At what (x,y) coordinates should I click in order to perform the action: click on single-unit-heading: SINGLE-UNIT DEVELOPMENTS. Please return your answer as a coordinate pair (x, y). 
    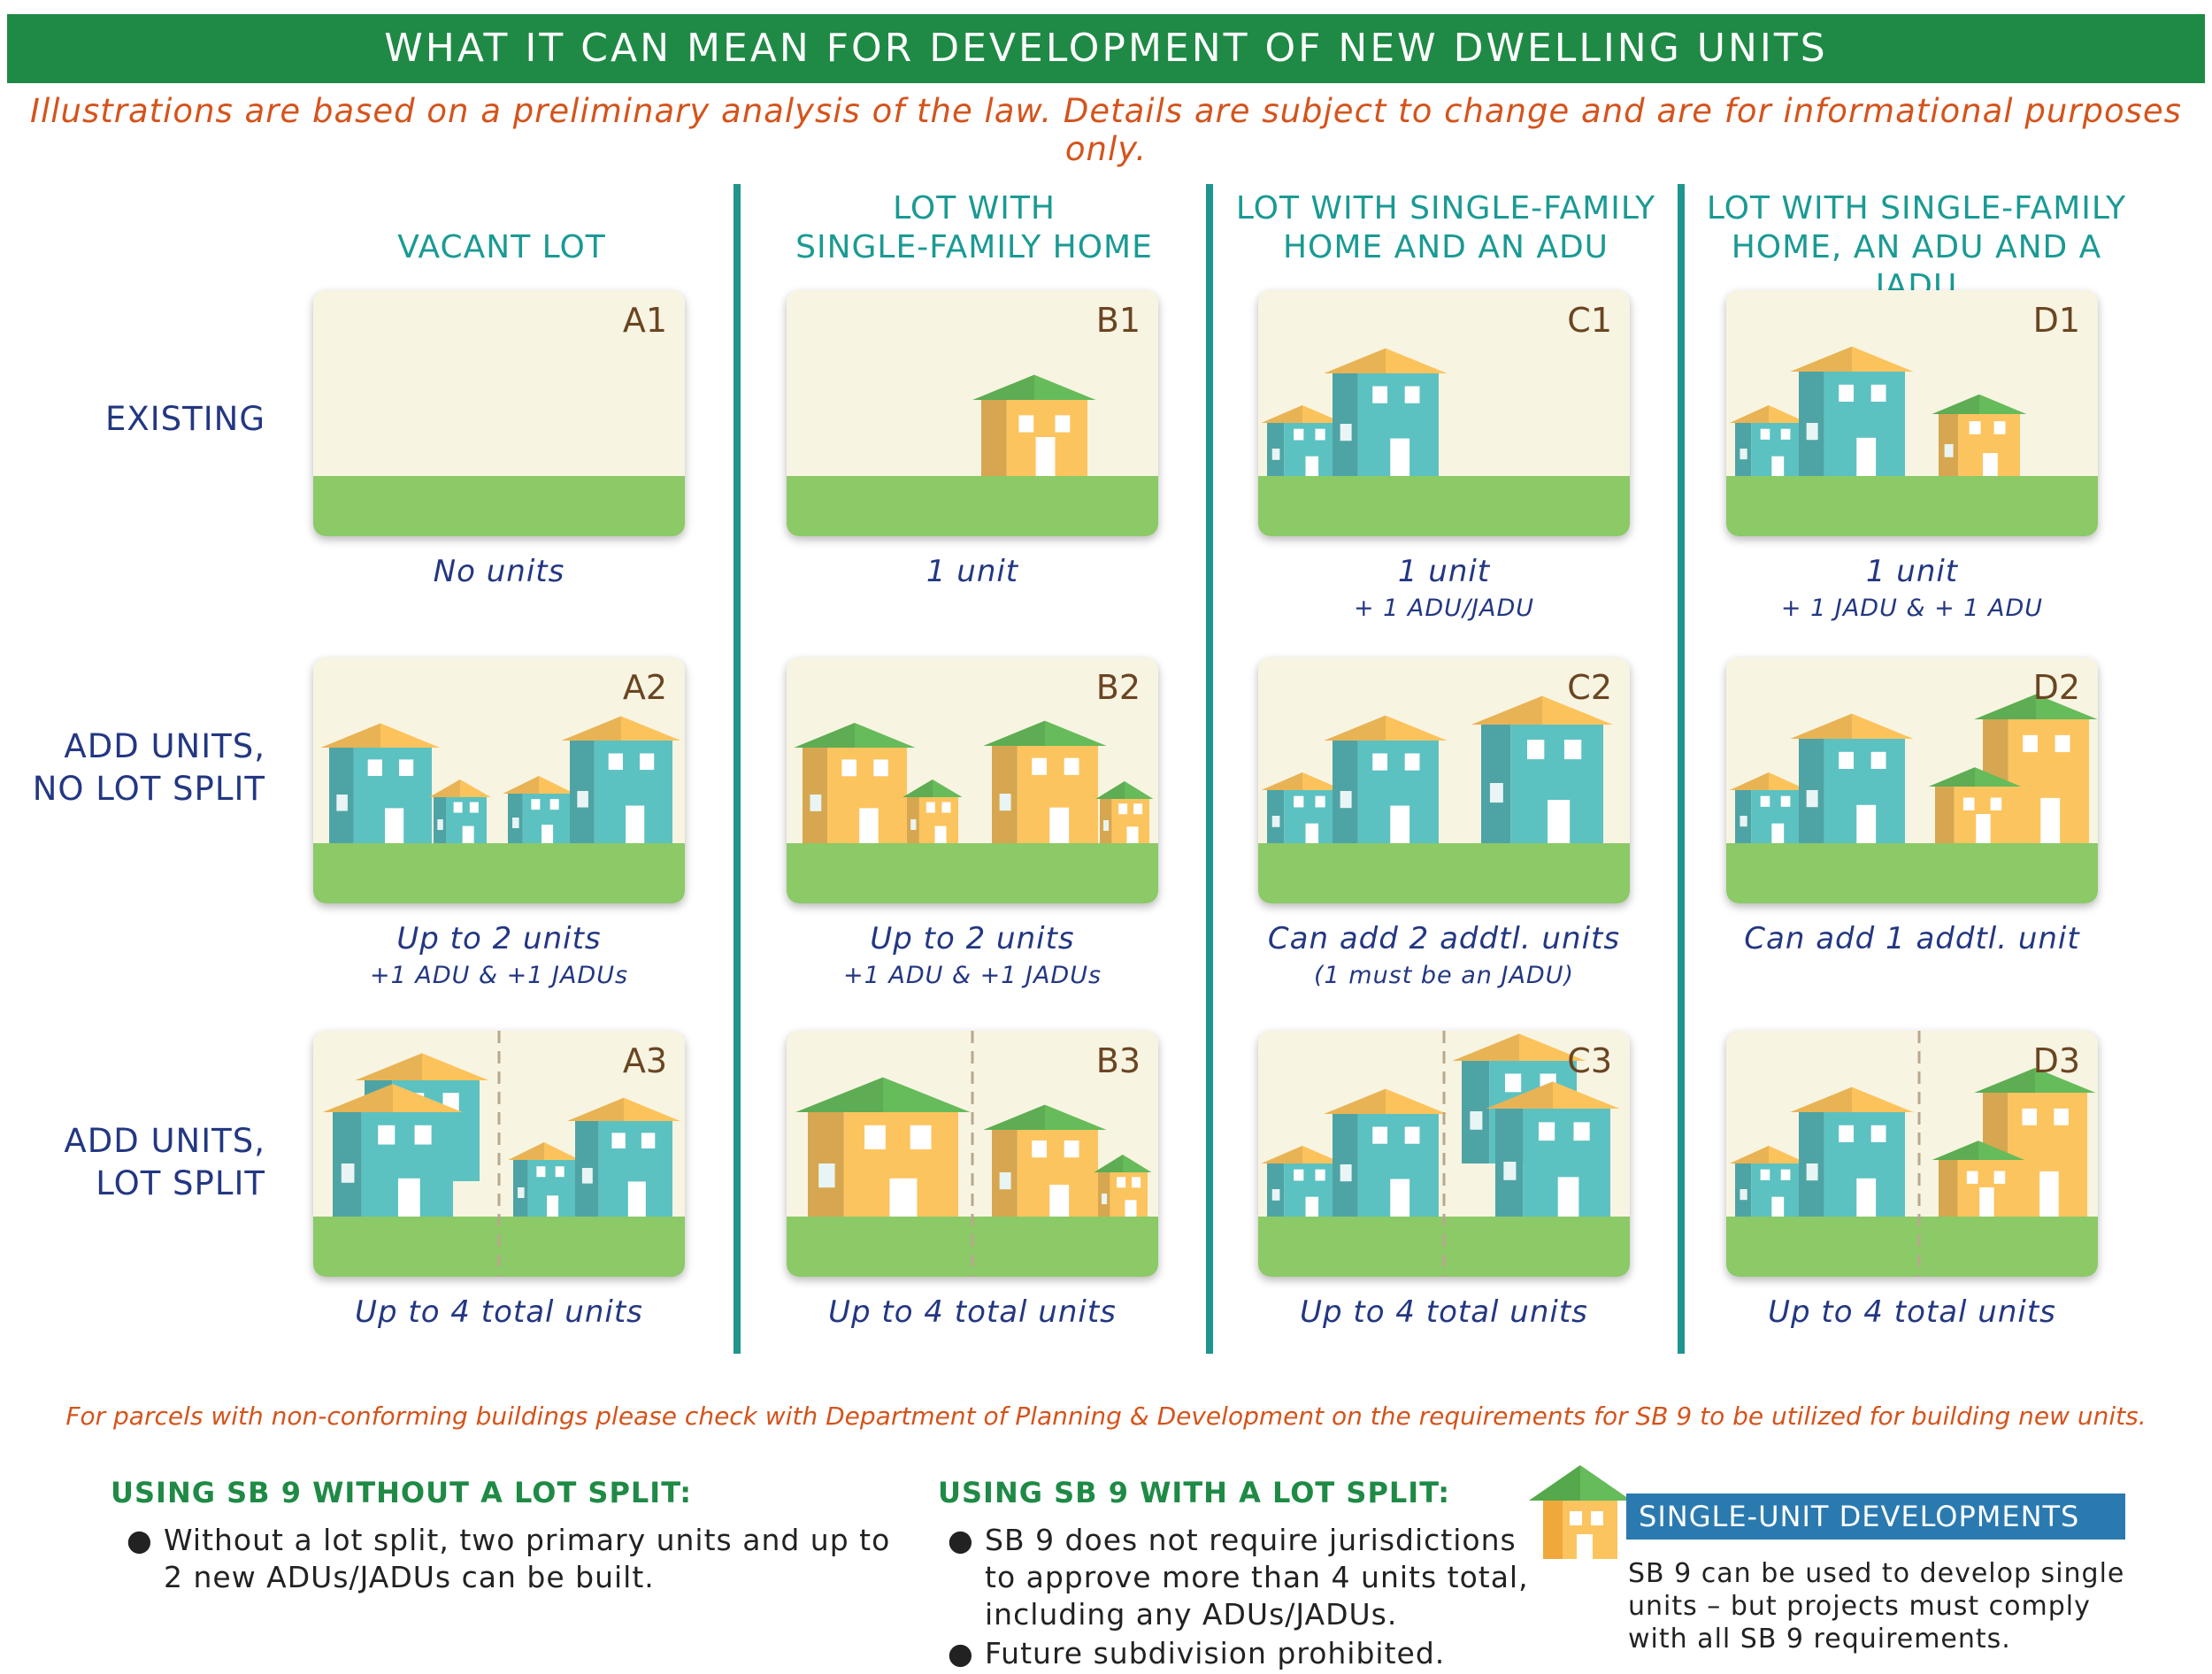
    Looking at the image, I should click on (1876, 1517).